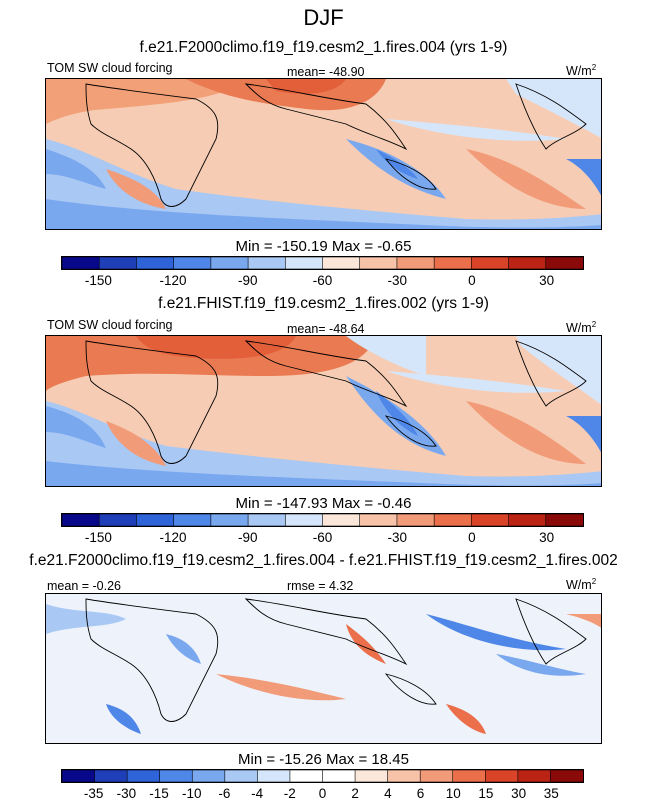 The image size is (647, 806). Describe the element at coordinates (110, 325) in the screenshot. I see `panel-2-variable-label: TOM SW cloud forcing` at that location.